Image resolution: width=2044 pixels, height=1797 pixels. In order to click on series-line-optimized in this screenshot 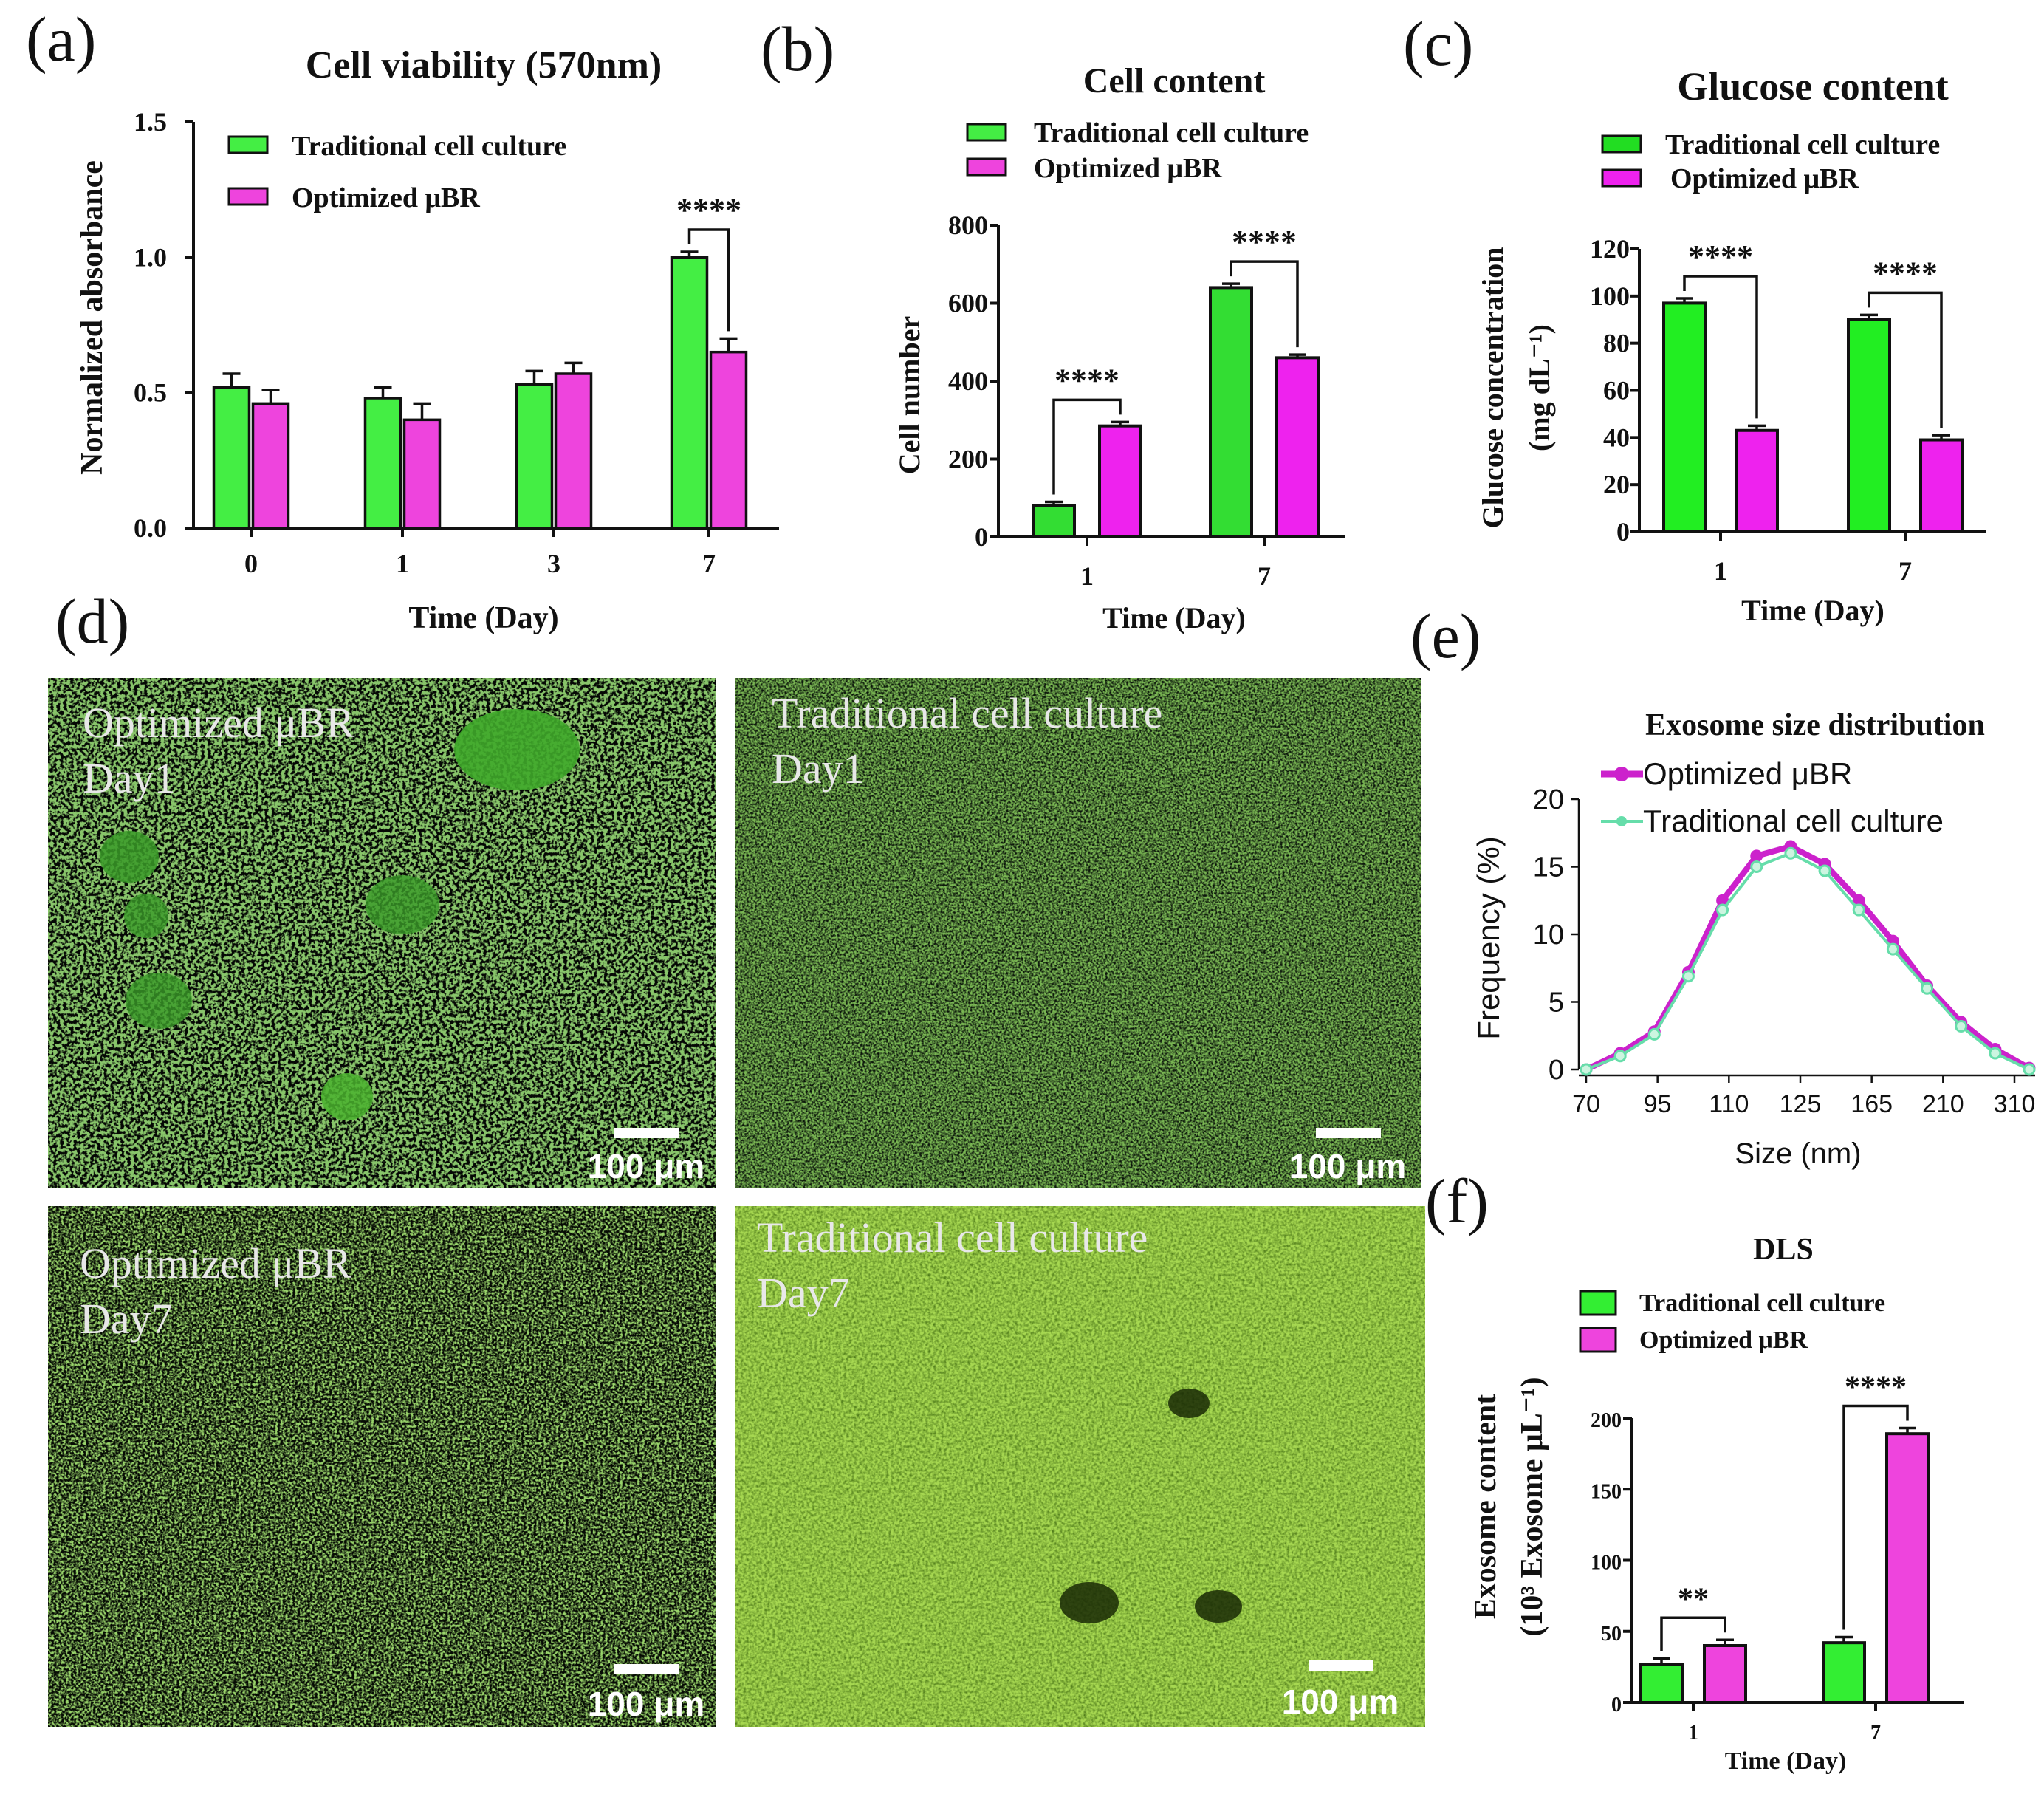, I will do `click(1808, 957)`.